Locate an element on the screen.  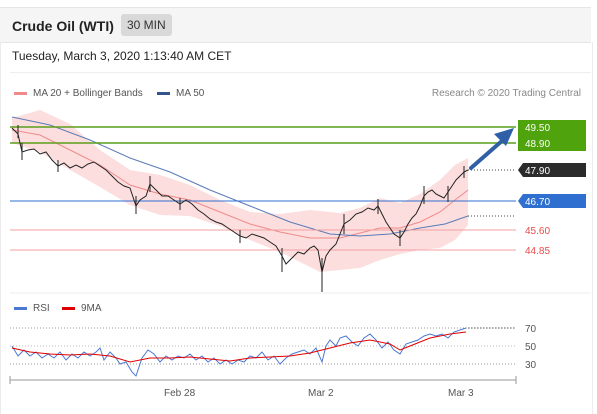
legend-rsi-swatch is located at coordinates (20, 308).